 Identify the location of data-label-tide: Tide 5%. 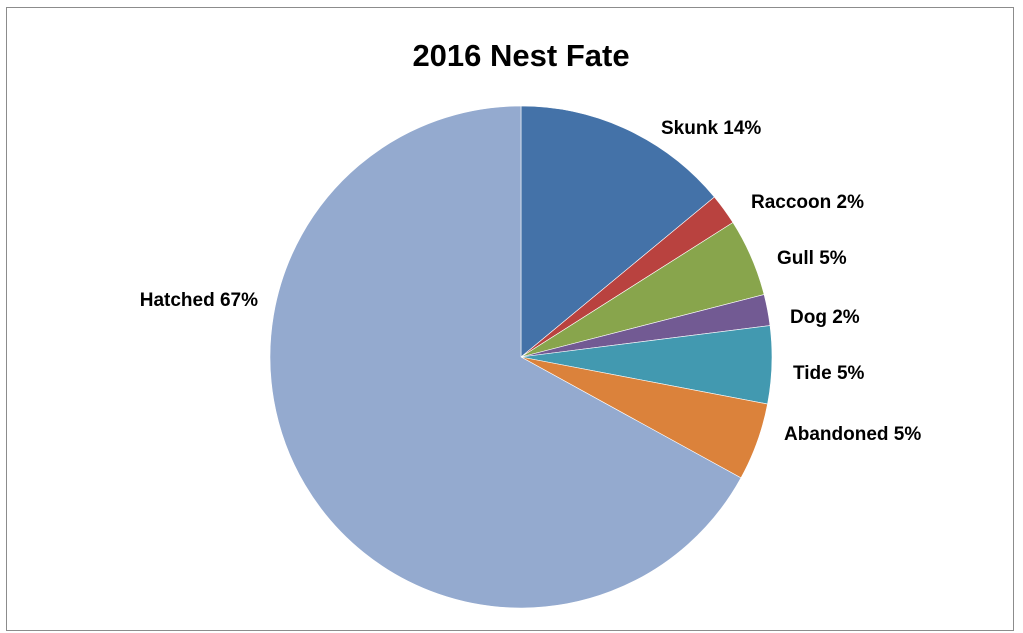
(829, 373).